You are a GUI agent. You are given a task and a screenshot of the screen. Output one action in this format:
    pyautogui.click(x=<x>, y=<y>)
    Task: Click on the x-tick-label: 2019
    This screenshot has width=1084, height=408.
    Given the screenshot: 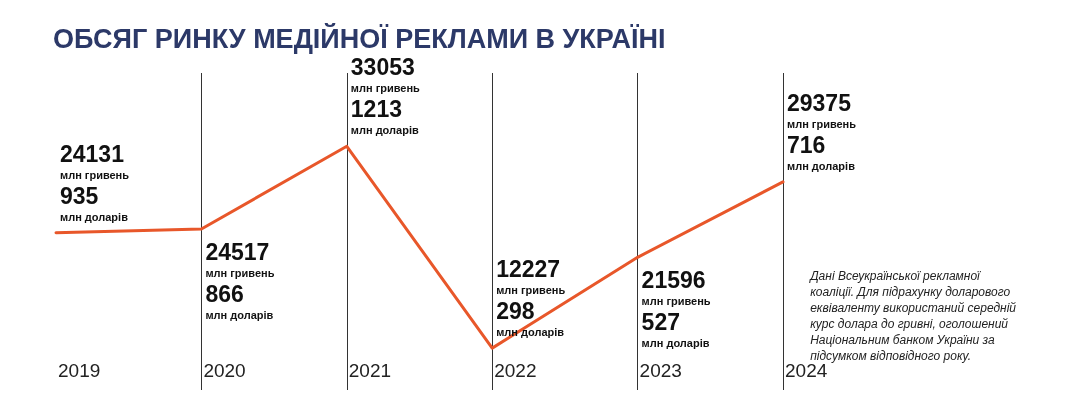 What is the action you would take?
    pyautogui.click(x=79, y=370)
    